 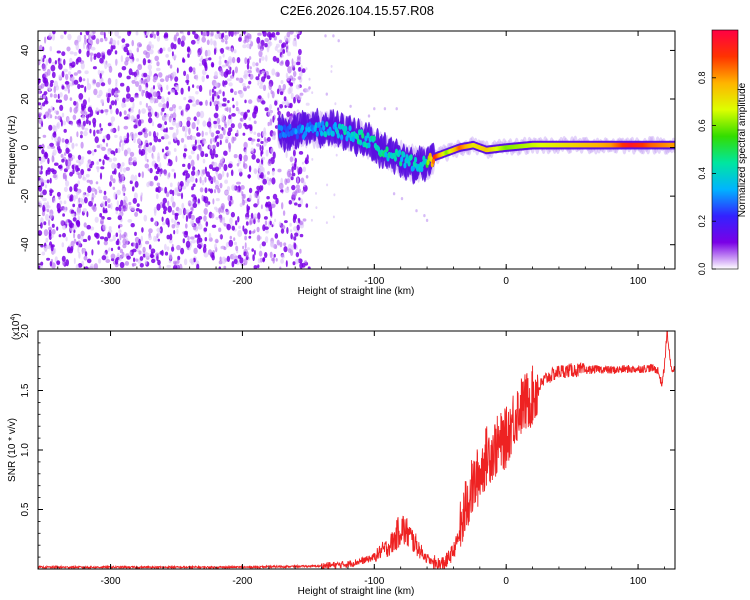 I want to click on colorbar-label: Normalized spectral amplitude, so click(x=742, y=149).